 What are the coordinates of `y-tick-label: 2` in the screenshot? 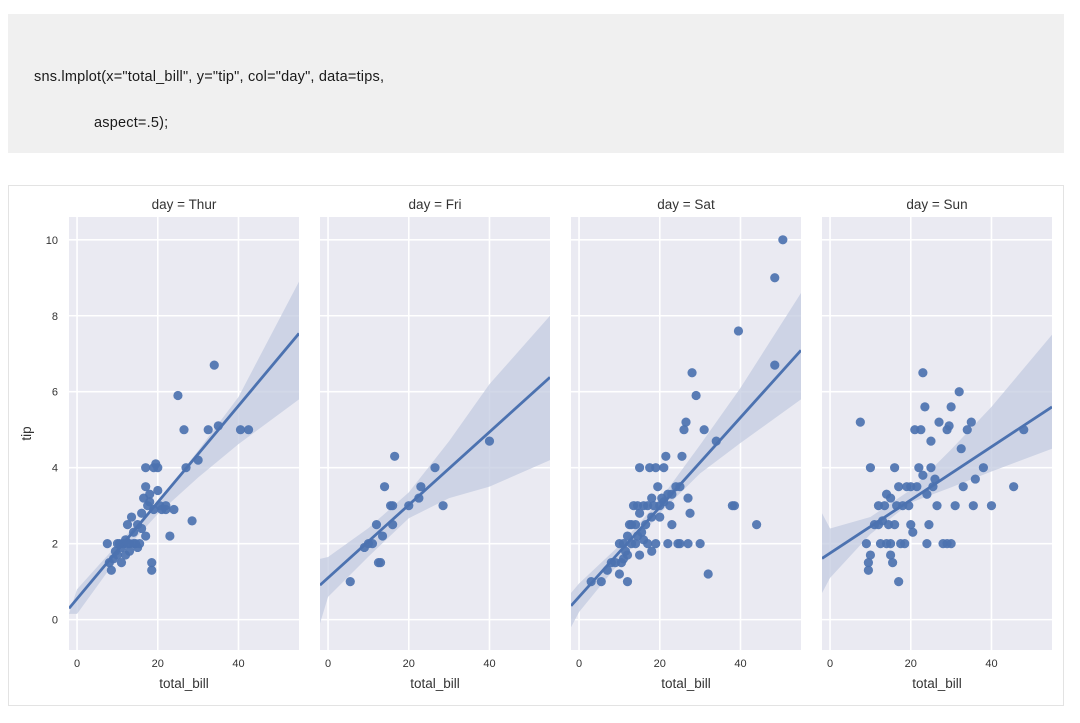 It's located at (55, 545).